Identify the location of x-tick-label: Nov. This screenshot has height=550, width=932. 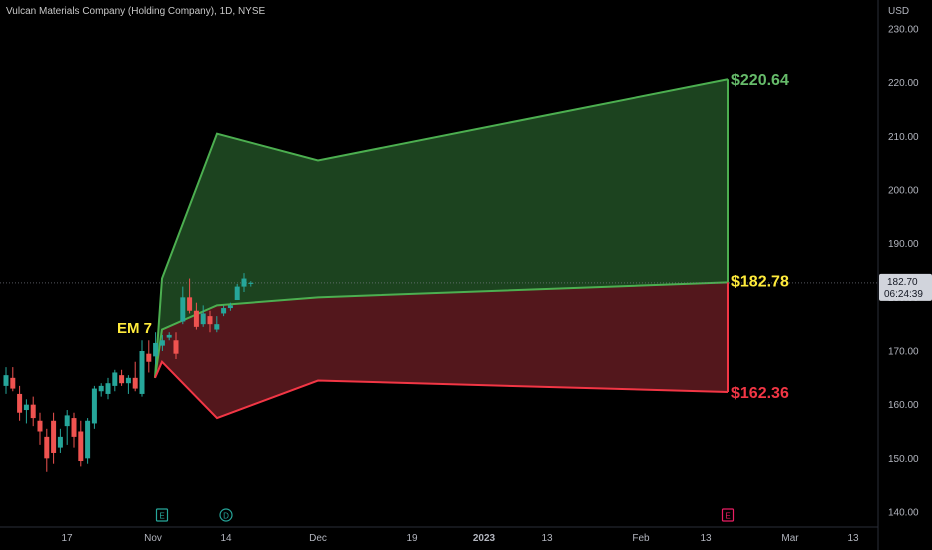
(153, 538).